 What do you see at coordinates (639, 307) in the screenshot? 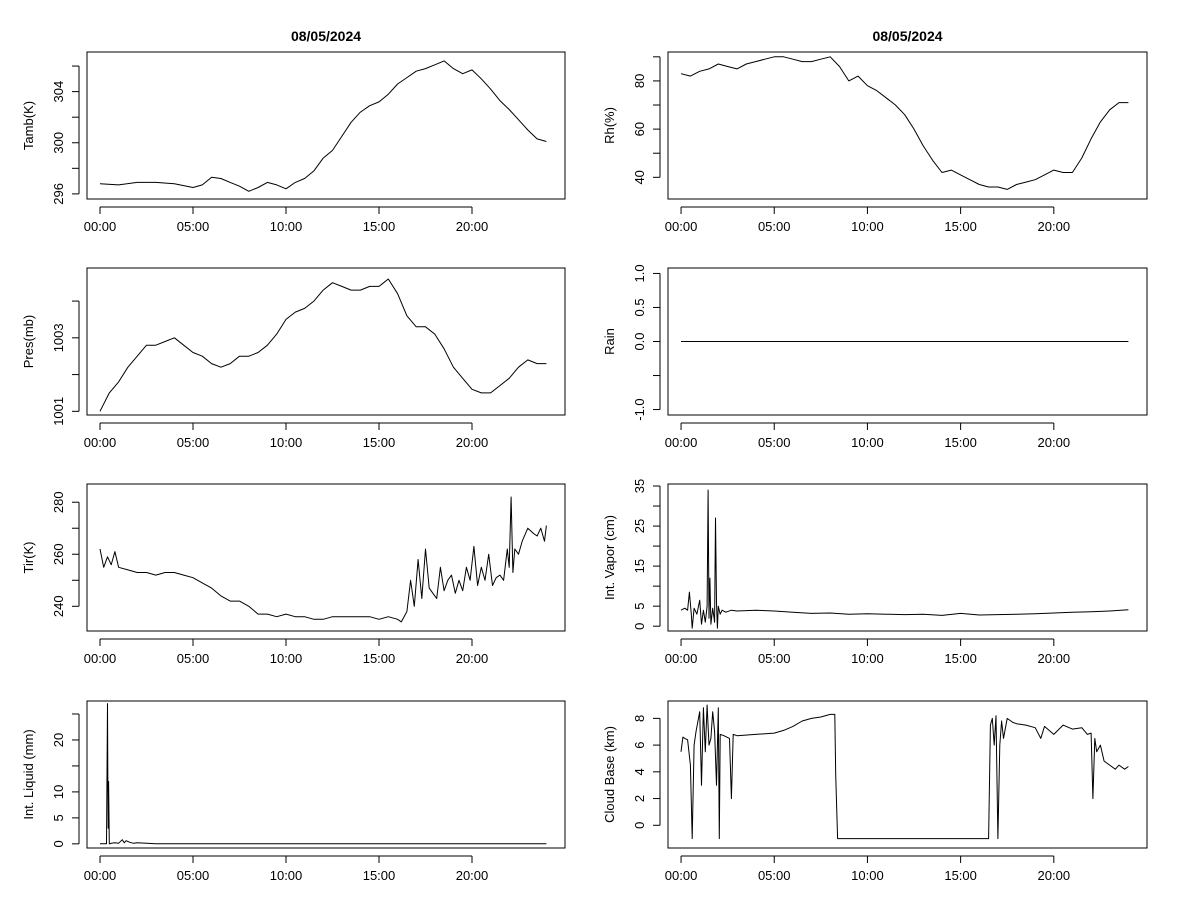
I see `rain-y-tick-label: 0.5` at bounding box center [639, 307].